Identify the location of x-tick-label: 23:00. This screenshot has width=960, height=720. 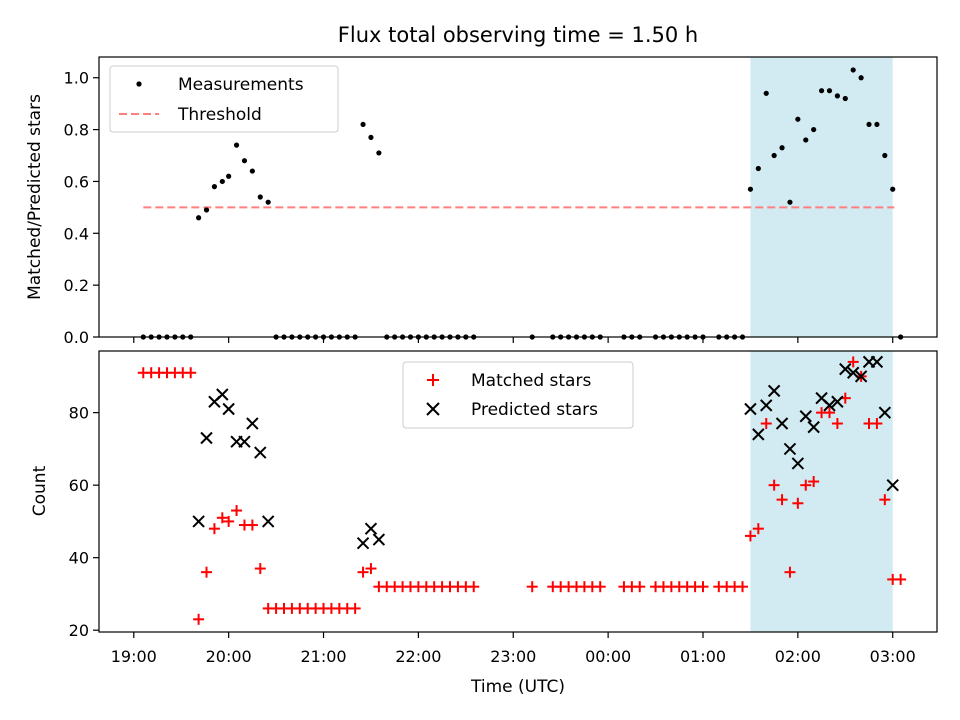
(513, 656).